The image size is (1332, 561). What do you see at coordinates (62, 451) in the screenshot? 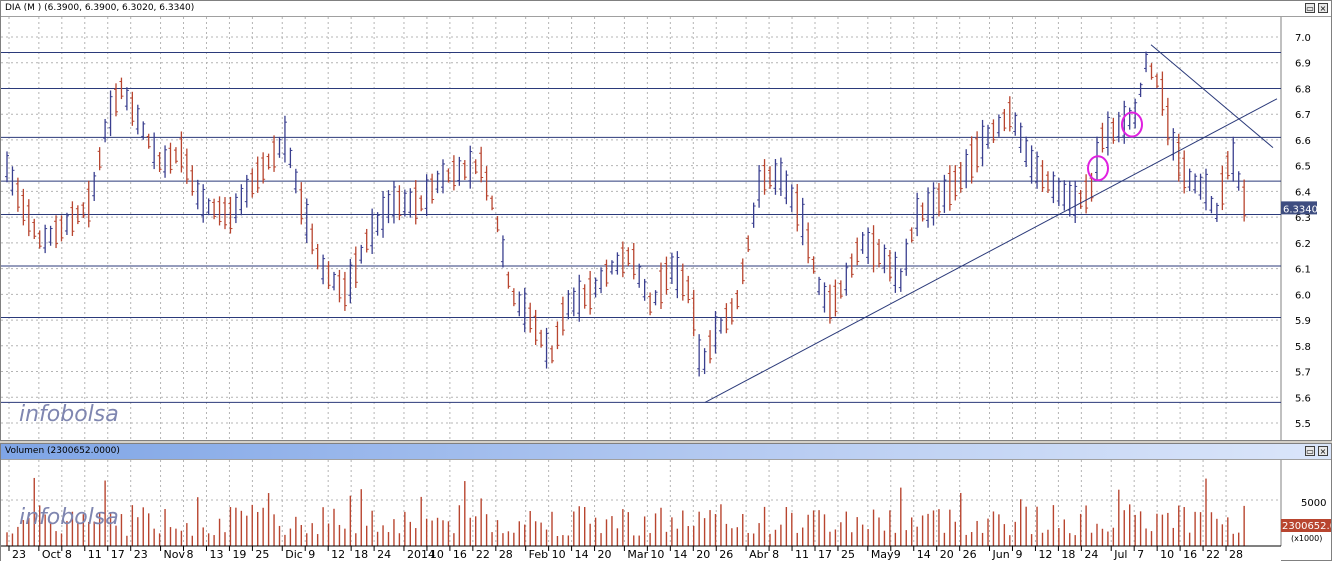
I see `volume-window-title: Volumen (2300652.0000)` at bounding box center [62, 451].